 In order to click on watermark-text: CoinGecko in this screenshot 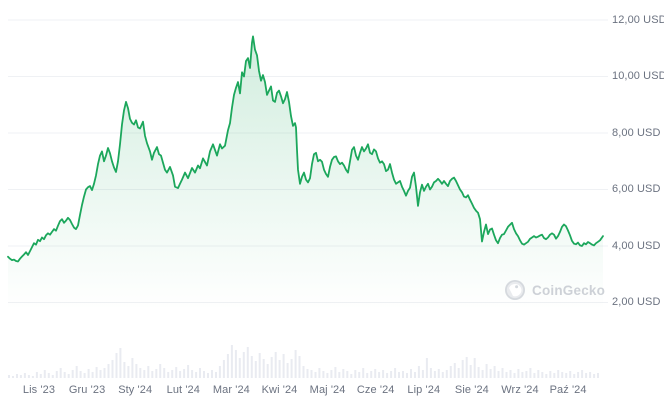, I will do `click(569, 290)`.